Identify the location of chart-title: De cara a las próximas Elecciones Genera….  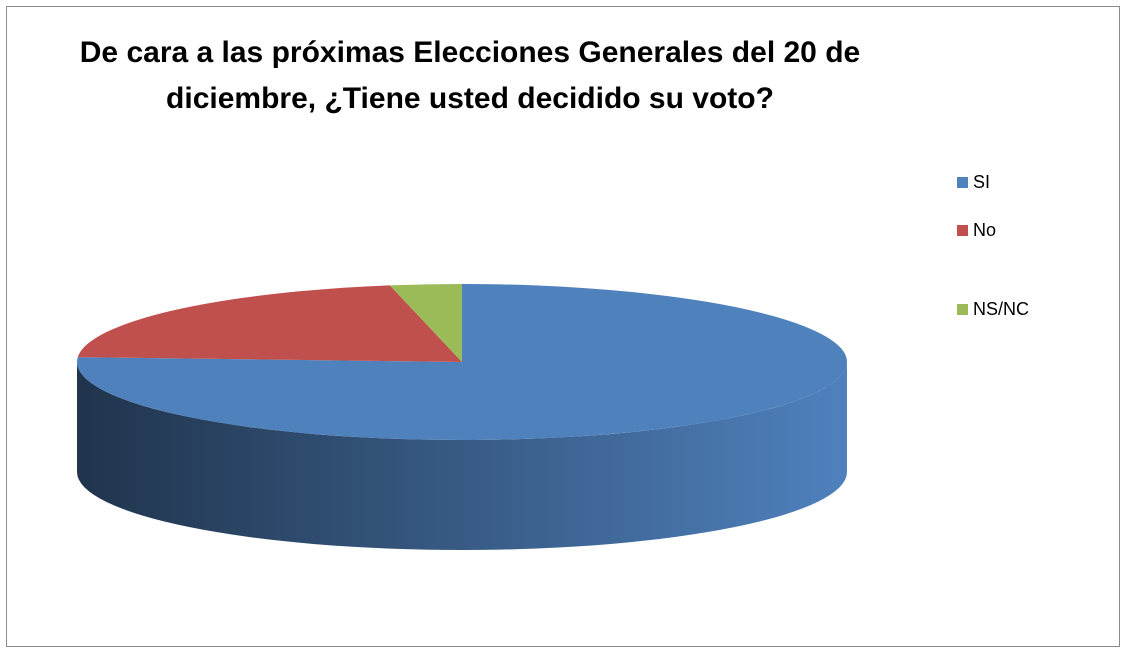
(470, 75).